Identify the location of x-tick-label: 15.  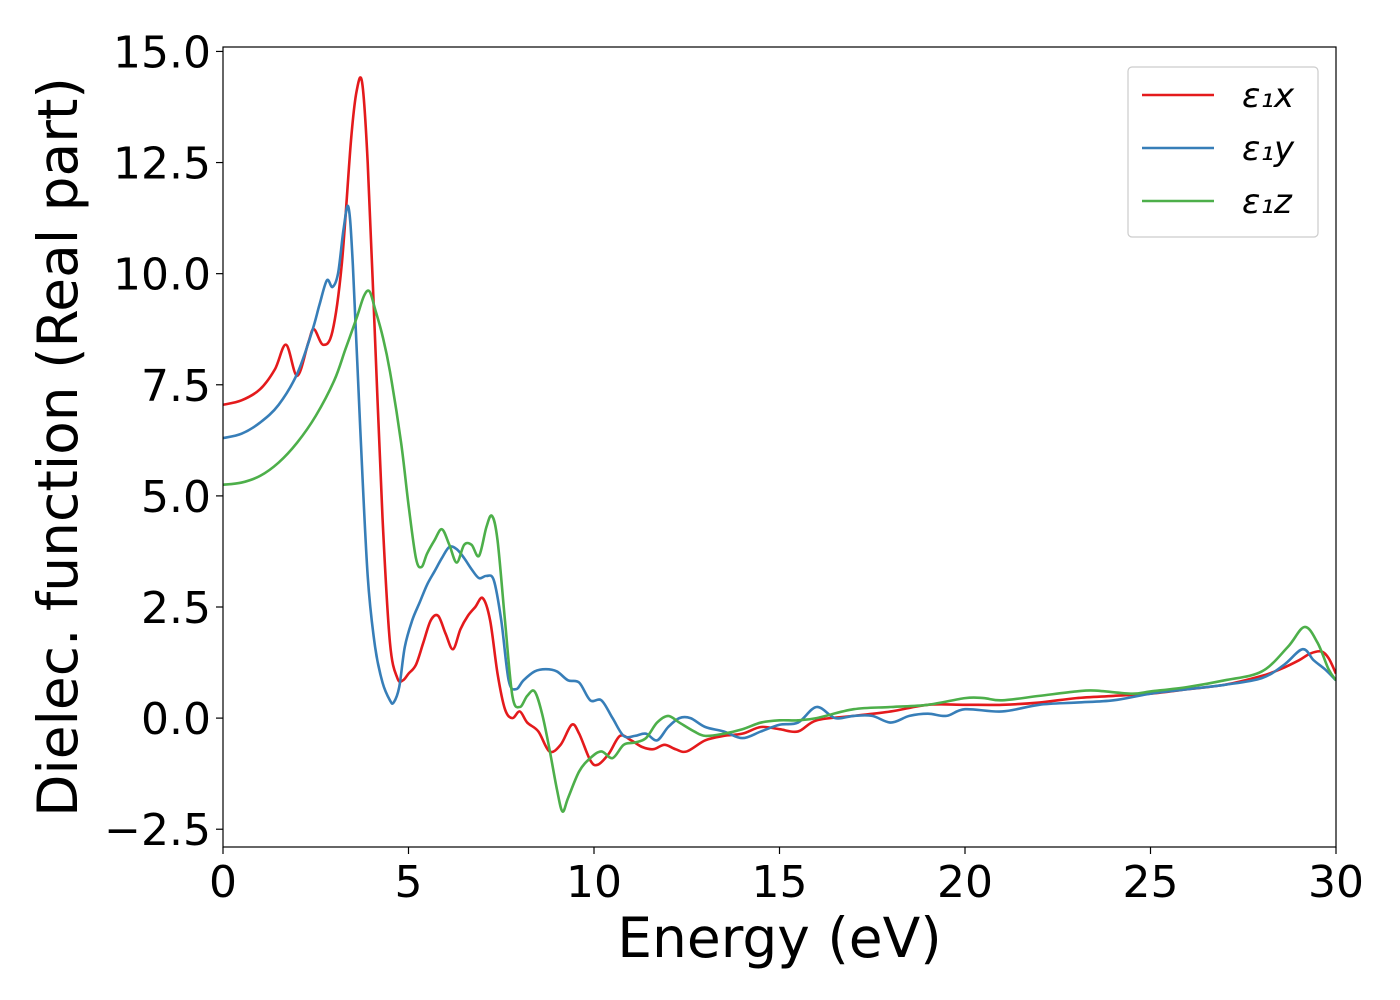
(780, 882).